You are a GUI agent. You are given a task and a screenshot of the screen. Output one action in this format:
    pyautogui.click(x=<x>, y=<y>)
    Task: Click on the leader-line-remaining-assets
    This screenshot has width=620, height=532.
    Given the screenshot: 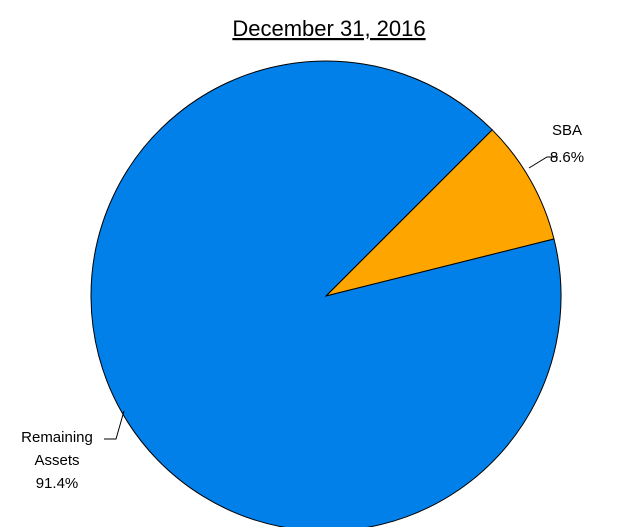 What is the action you would take?
    pyautogui.click(x=114, y=425)
    